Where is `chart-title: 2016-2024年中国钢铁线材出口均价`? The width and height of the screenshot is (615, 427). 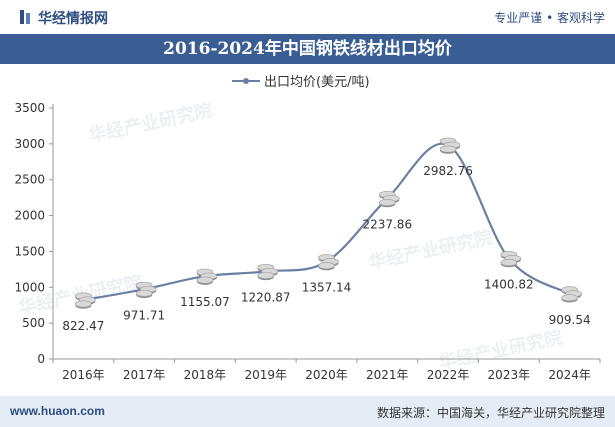
chart-title: 2016-2024年中国钢铁线材出口均价 is located at coordinates (307, 49).